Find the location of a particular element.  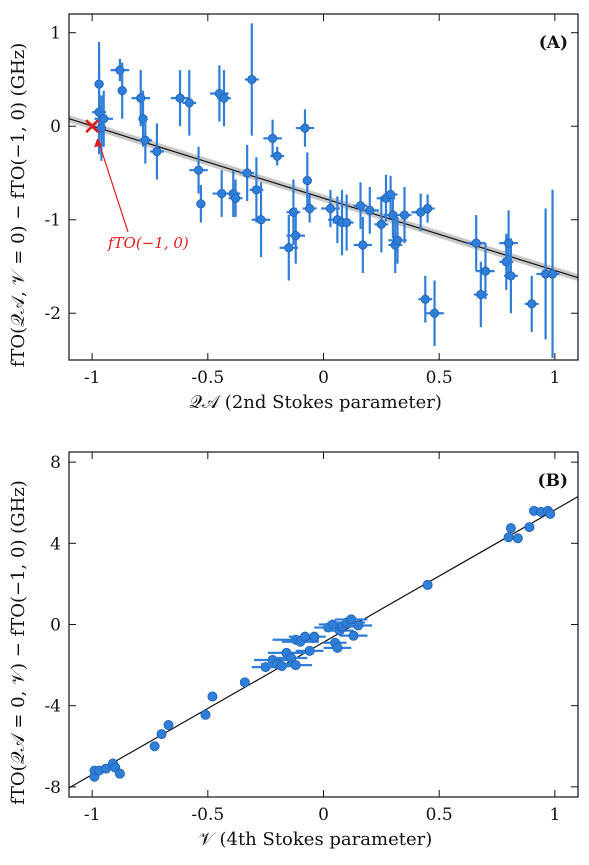

y-tick-label: -2 is located at coordinates (52, 314).